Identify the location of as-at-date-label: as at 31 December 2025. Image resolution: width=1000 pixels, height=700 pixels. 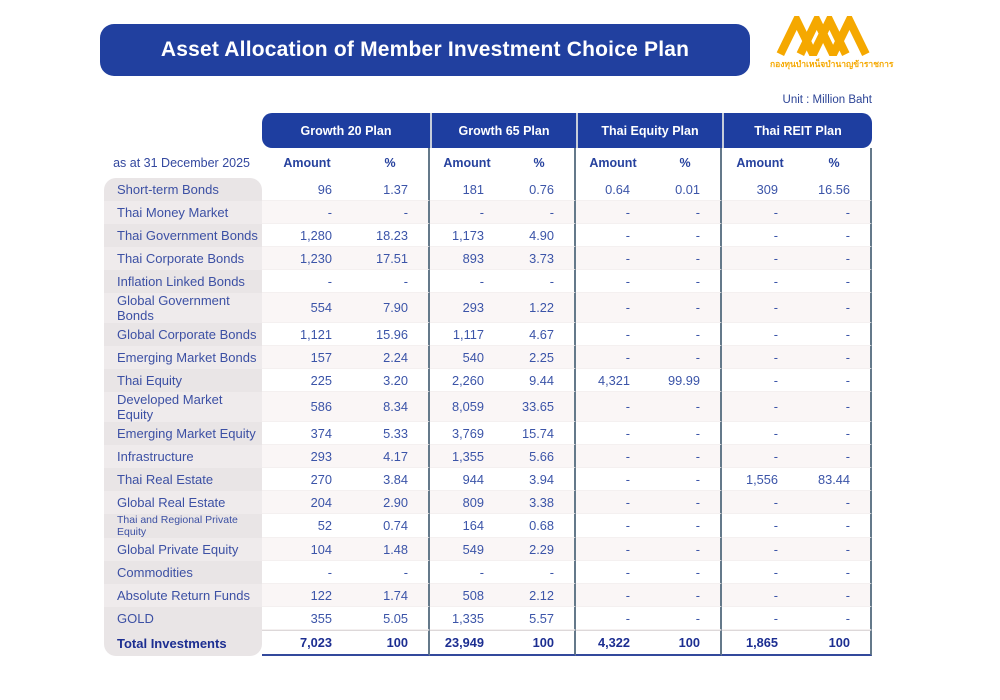
(181, 163).